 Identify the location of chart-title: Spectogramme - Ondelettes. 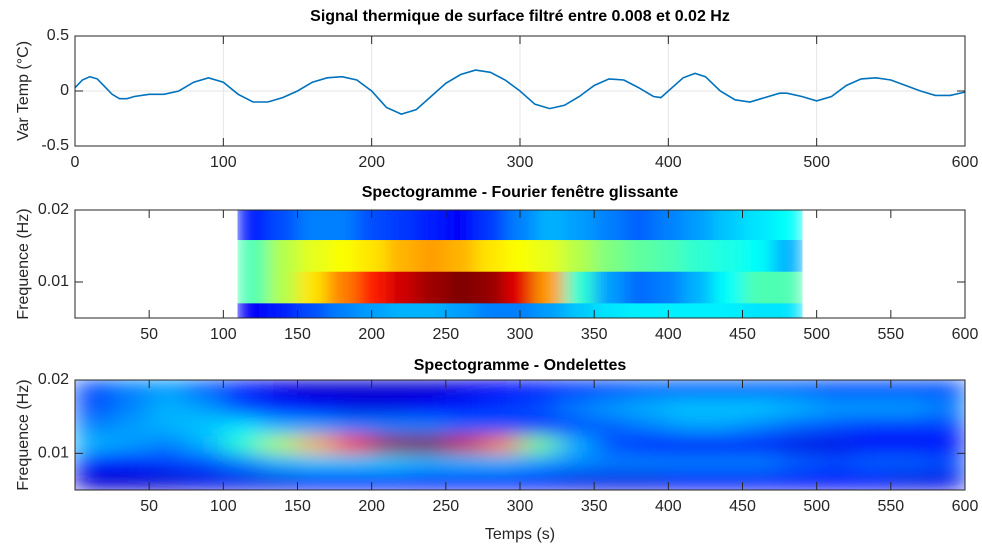
(520, 365).